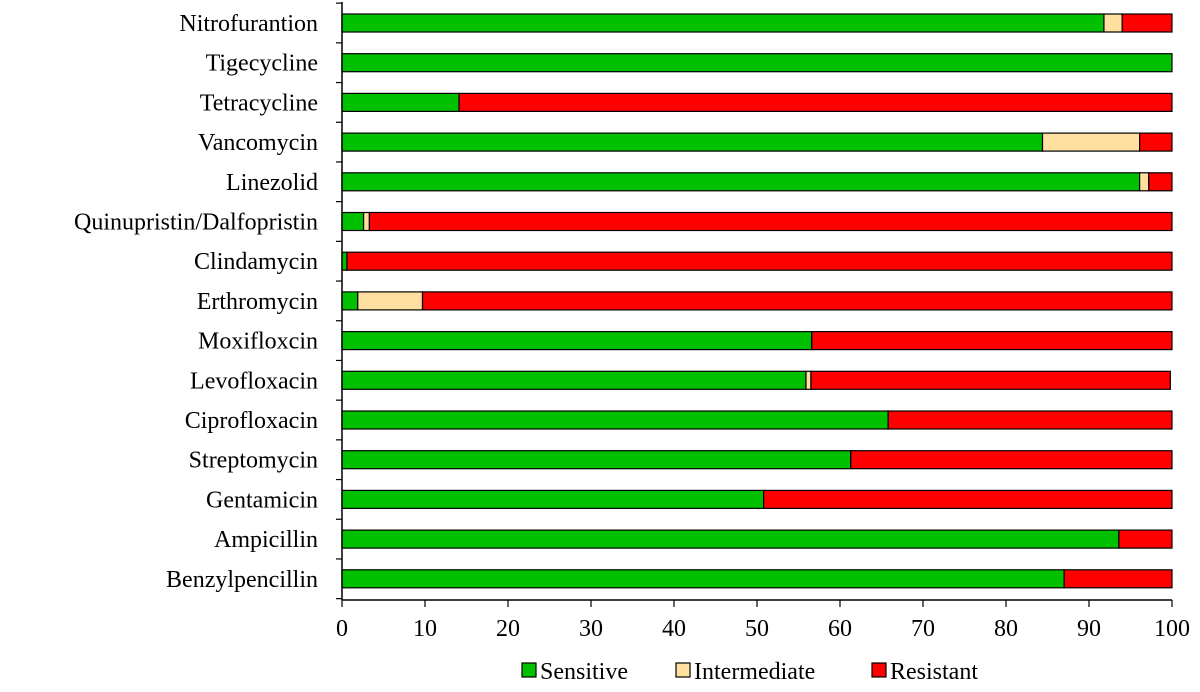 The image size is (1200, 692). Describe the element at coordinates (254, 381) in the screenshot. I see `category-label: Levofloxacin` at that location.